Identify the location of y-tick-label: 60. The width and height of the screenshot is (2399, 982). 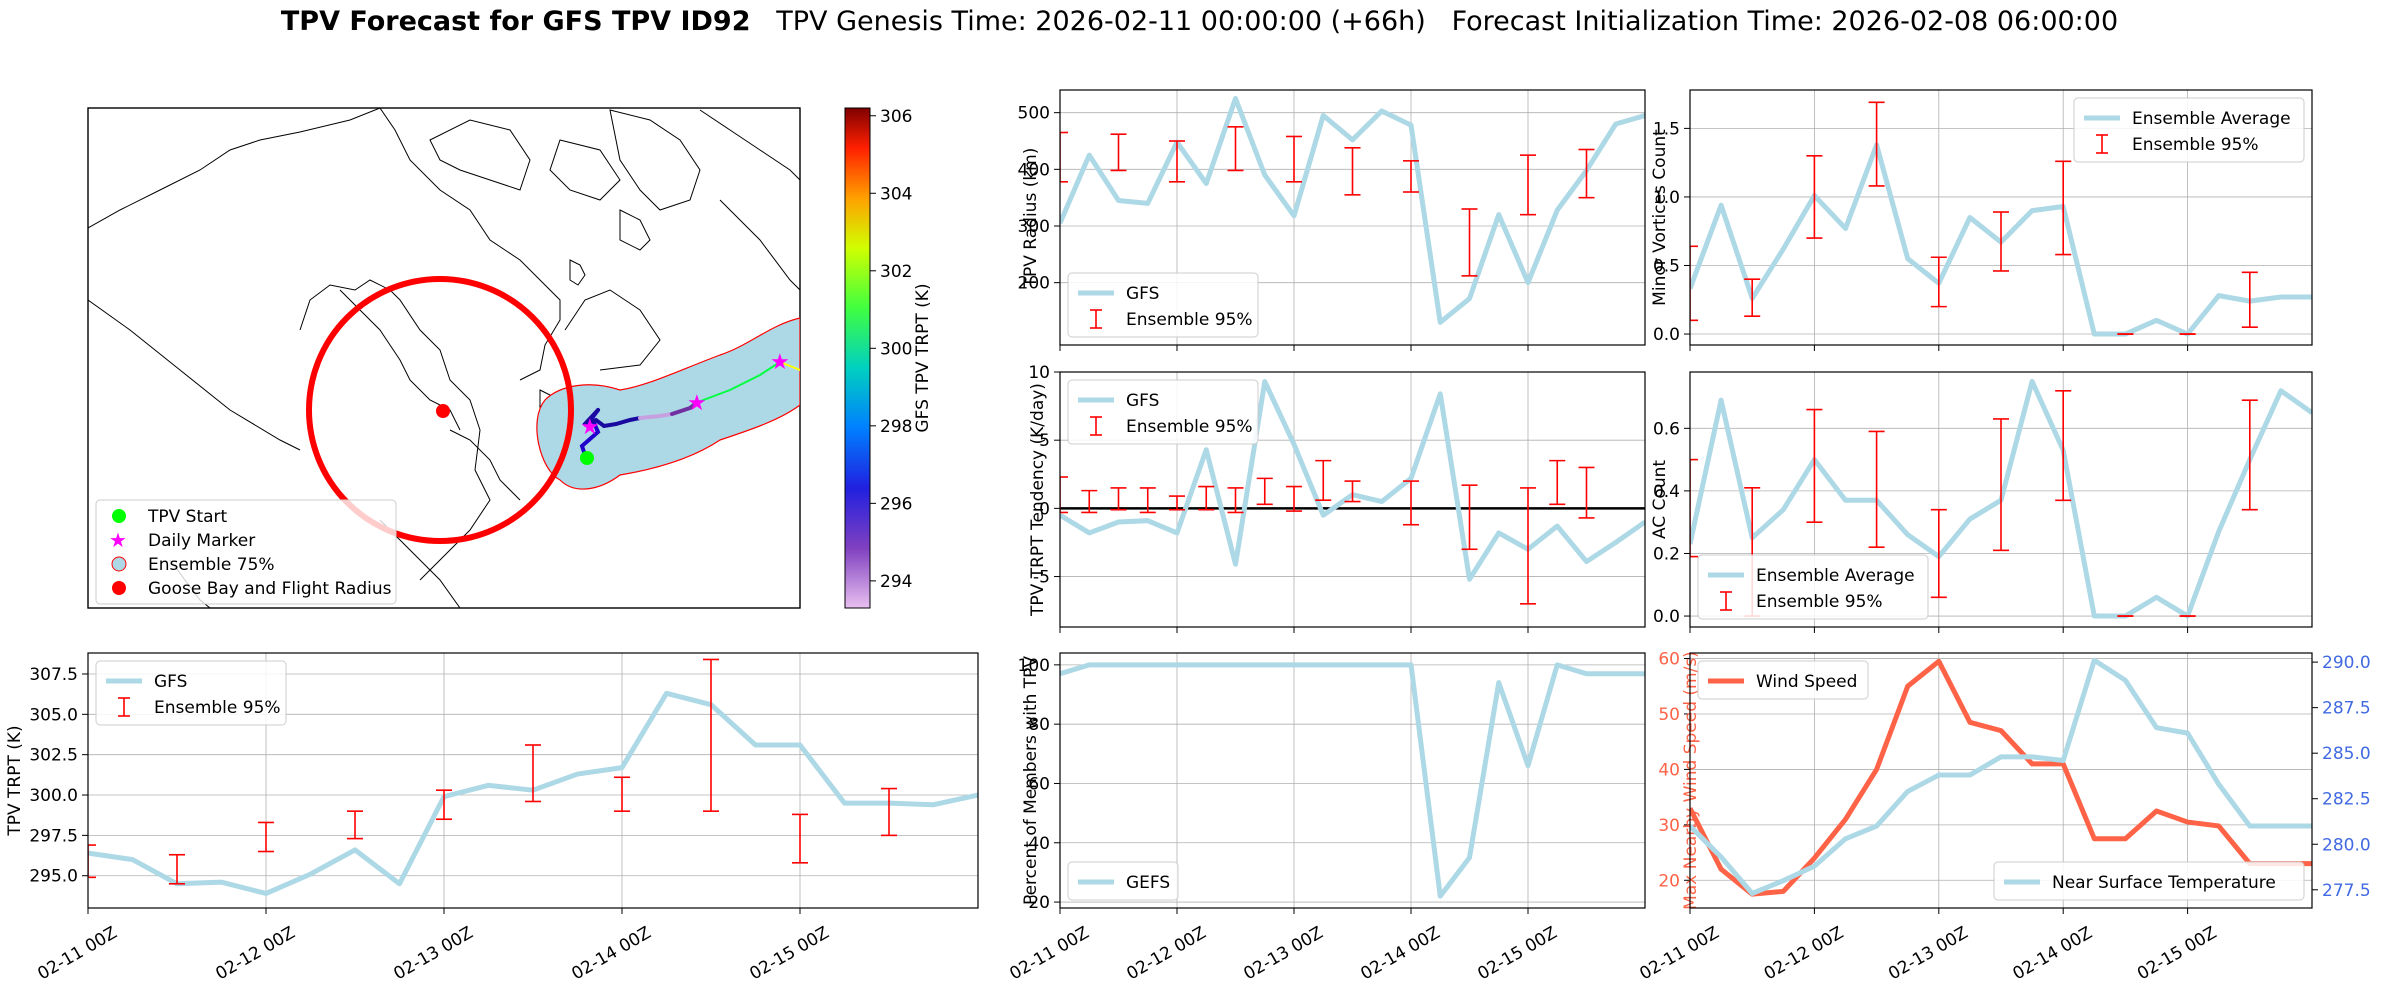
(1039, 784).